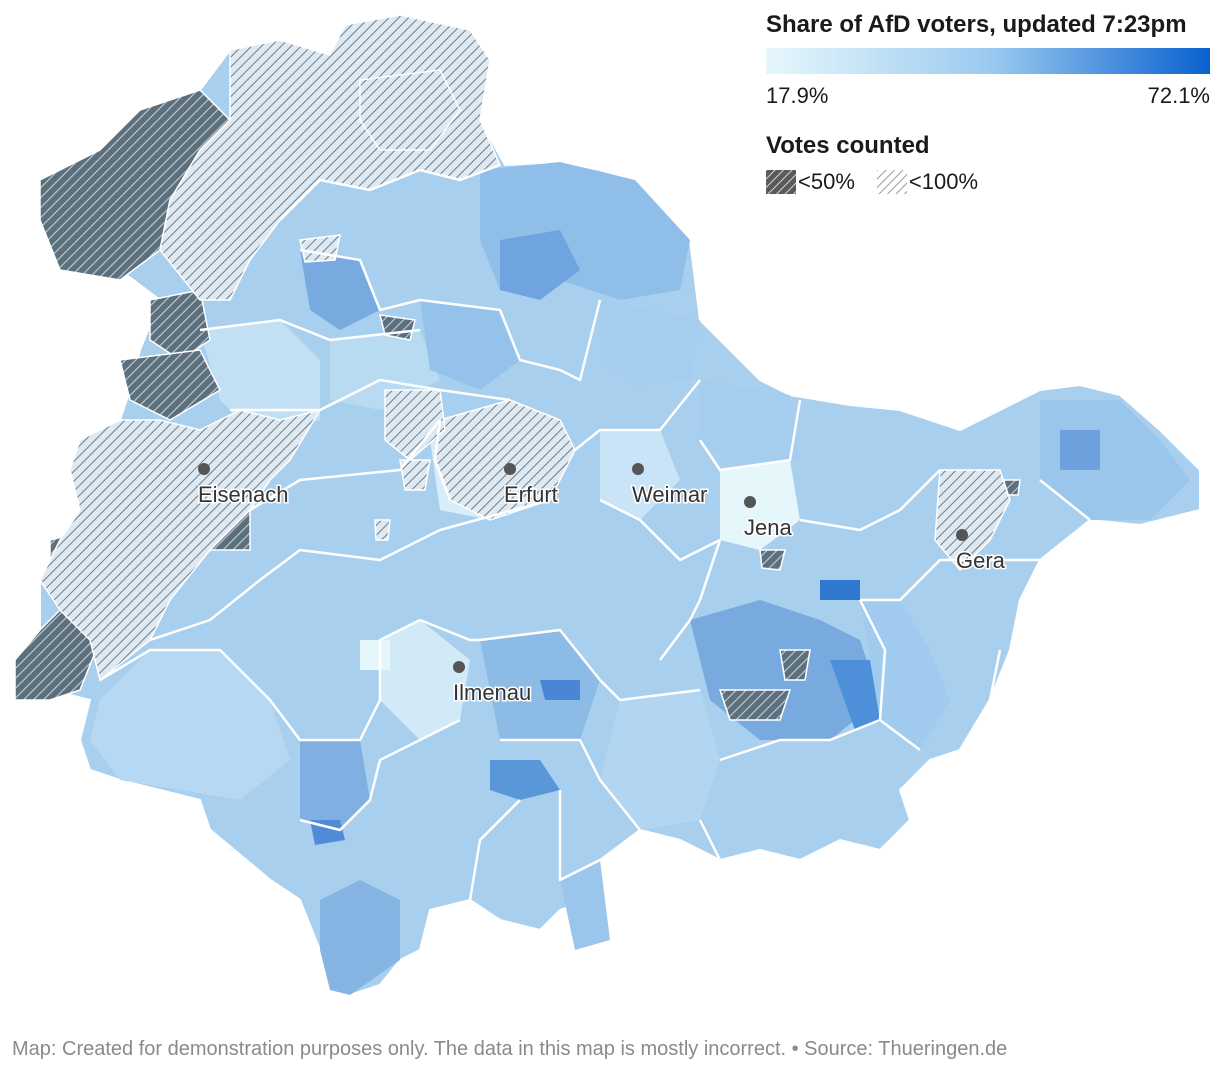 The width and height of the screenshot is (1220, 1074). Describe the element at coordinates (976, 24) in the screenshot. I see `legend-title: Share of AfD voters, updated 7:23pm` at that location.